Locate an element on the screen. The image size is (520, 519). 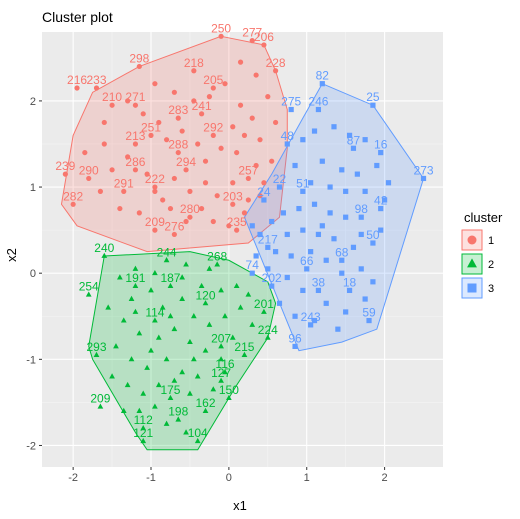
point-label: 74 is located at coordinates (253, 265).